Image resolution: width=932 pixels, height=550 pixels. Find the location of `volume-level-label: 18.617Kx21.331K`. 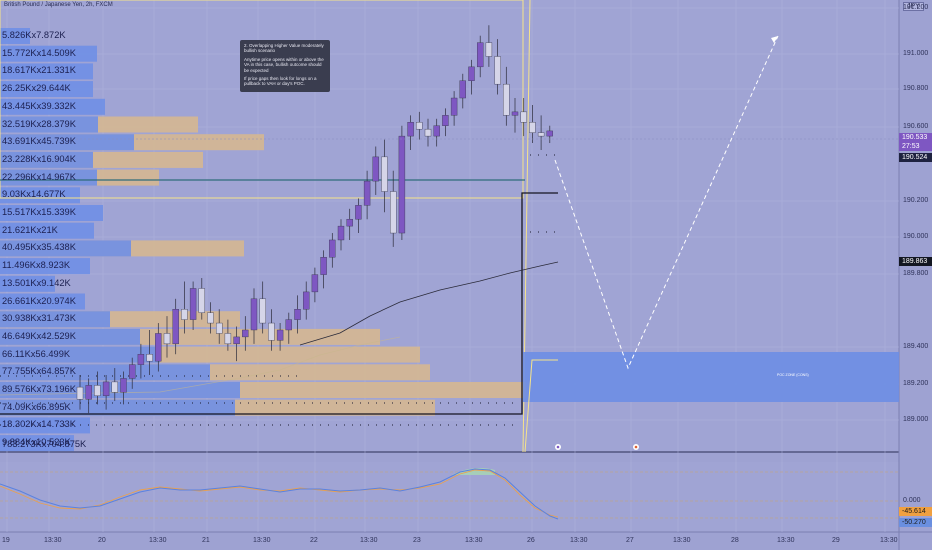

volume-level-label: 18.617Kx21.331K is located at coordinates (39, 70).